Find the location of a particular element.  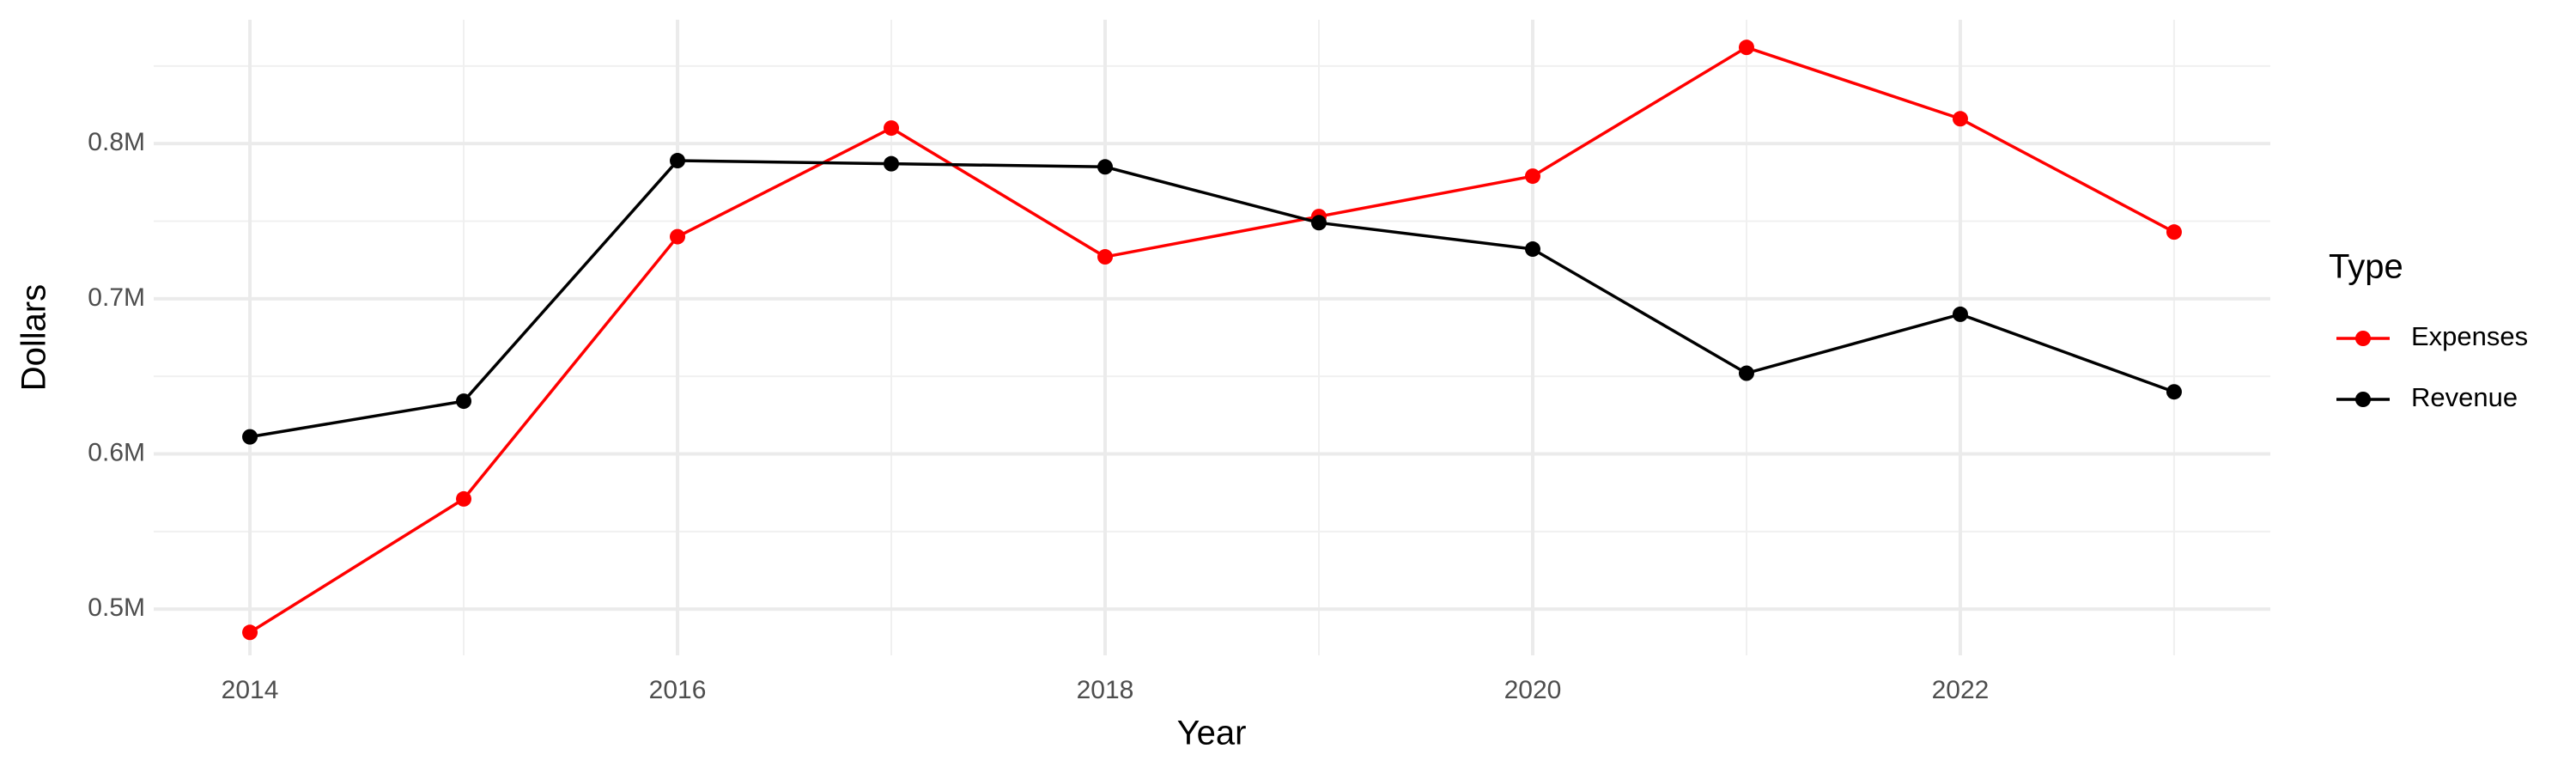

y-tick-label: 0.5M is located at coordinates (117, 607).